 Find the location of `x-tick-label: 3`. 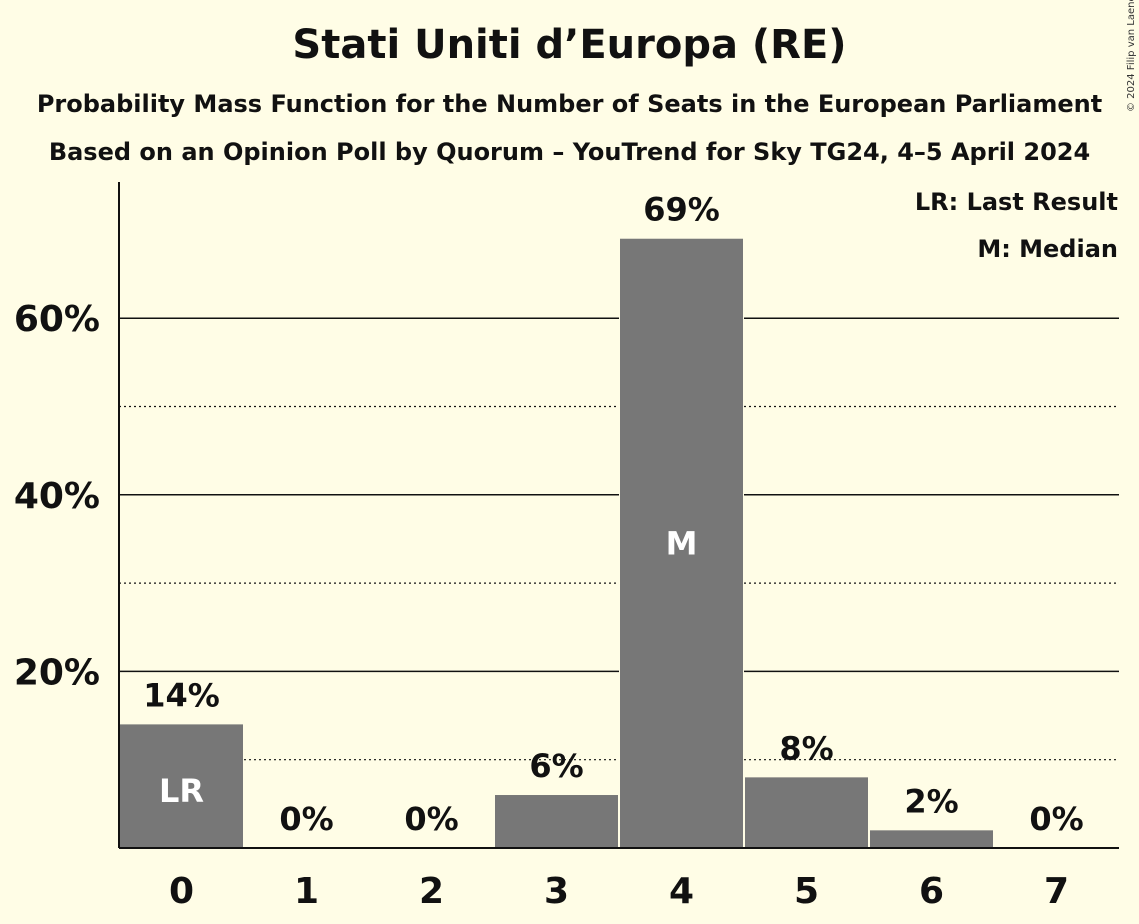

x-tick-label: 3 is located at coordinates (556, 891).